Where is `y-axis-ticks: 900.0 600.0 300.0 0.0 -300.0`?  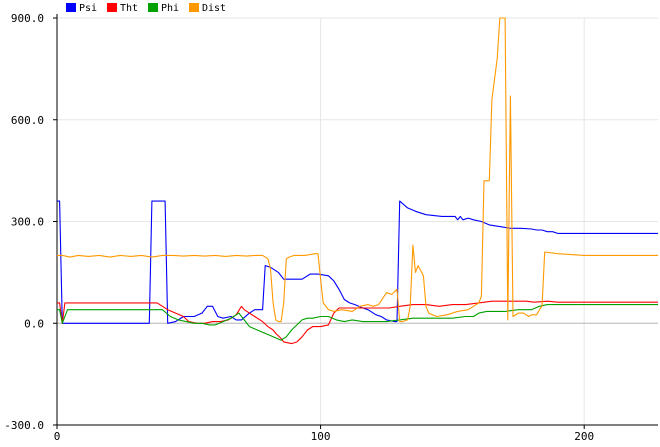
y-axis-ticks: 900.0 600.0 300.0 0.0 -300.0 is located at coordinates (30, 222).